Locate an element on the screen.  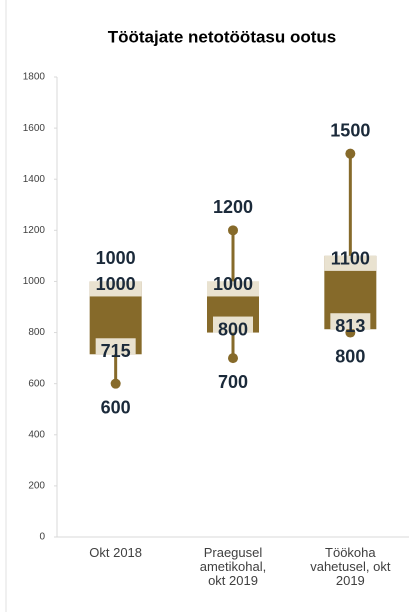
y-tick-label: 200 is located at coordinates (36, 486).